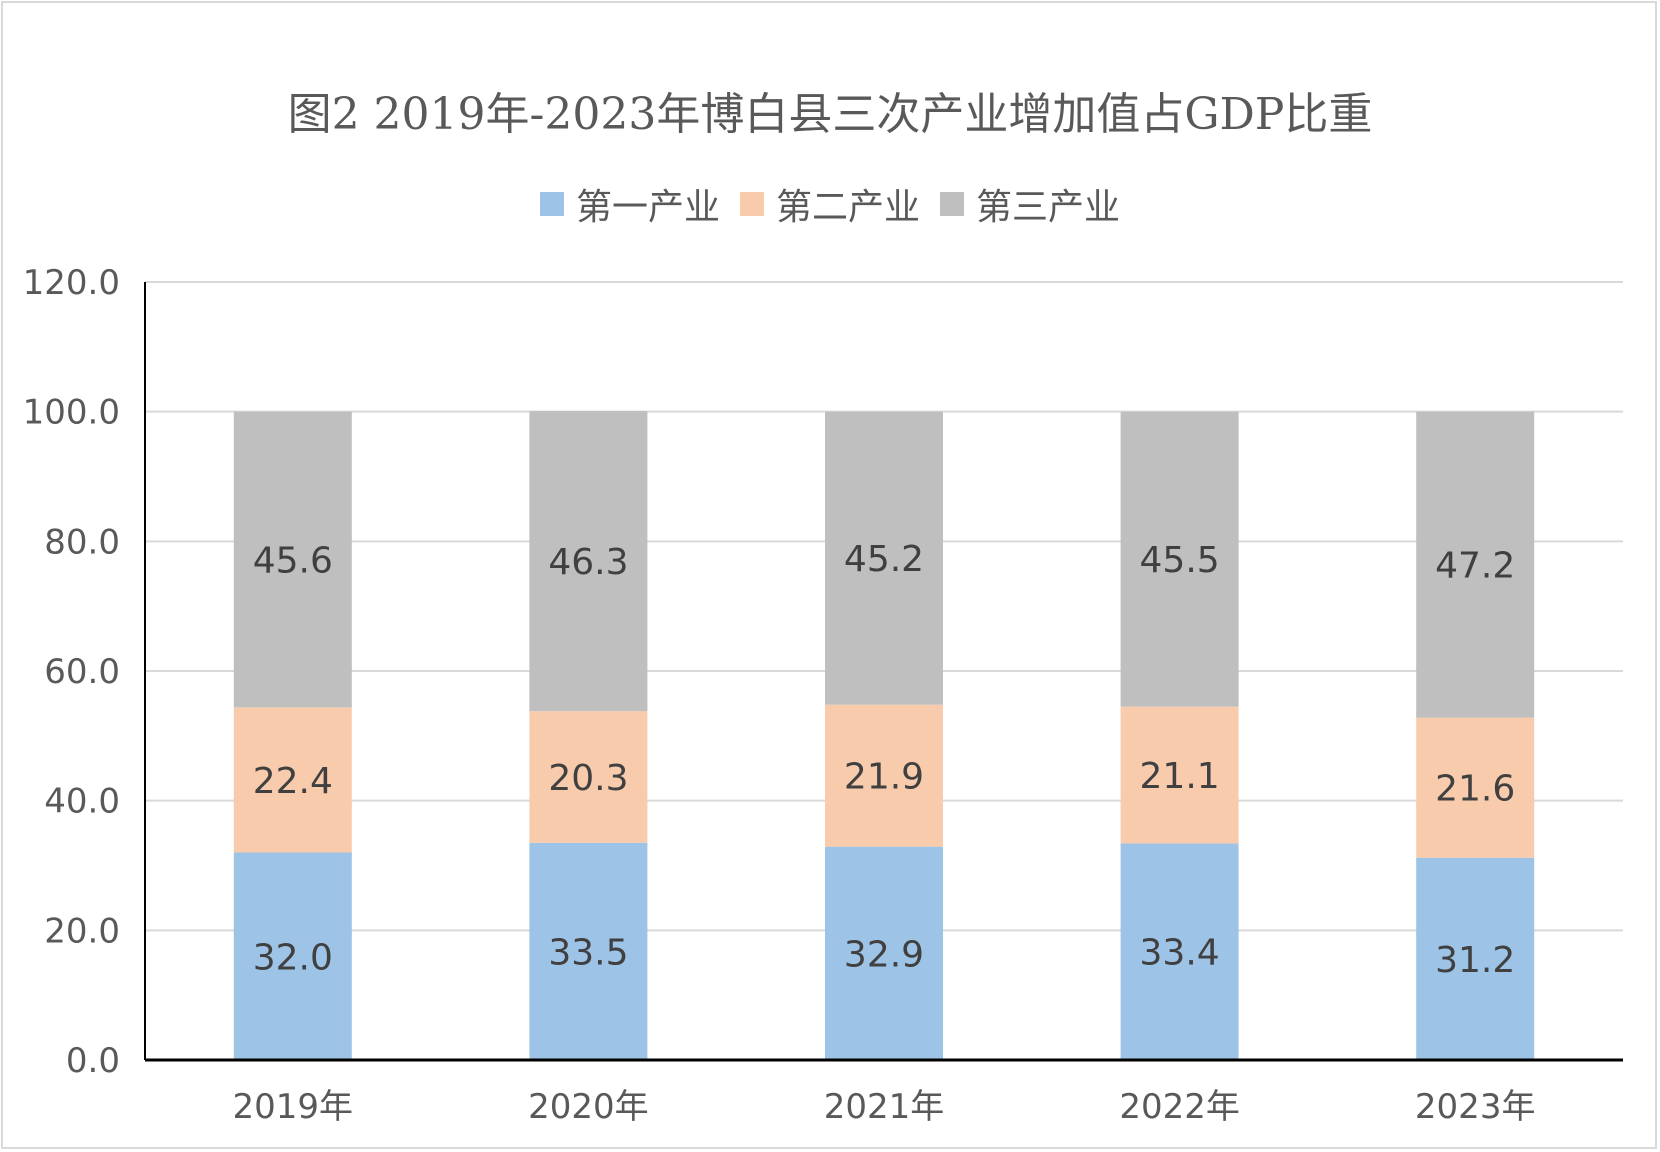  I want to click on legend-item-tertiary: 第三产业, so click(1030, 204).